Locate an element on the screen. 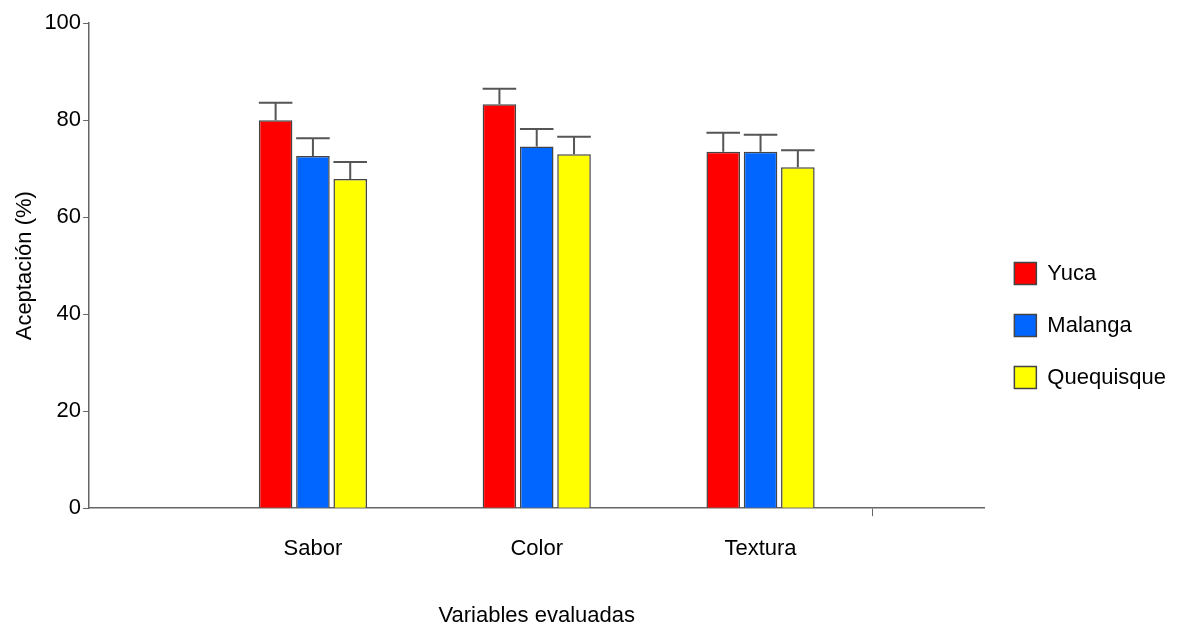 This screenshot has width=1194, height=641. y-tick-label: 60 is located at coordinates (69, 216).